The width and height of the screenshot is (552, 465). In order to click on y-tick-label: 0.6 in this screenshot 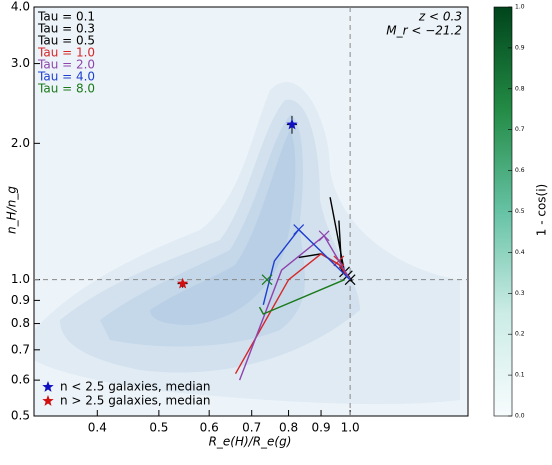, I will do `click(20, 380)`.